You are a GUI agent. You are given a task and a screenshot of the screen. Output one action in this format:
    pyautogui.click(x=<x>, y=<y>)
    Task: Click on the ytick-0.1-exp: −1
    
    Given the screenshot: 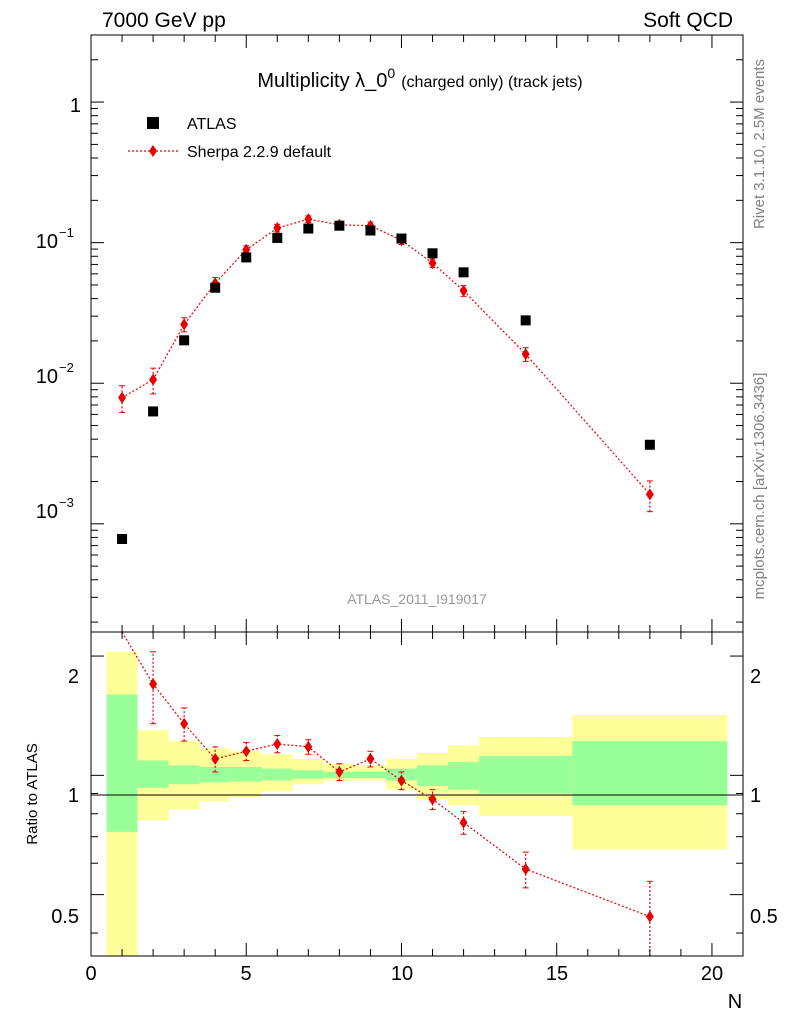 What is the action you would take?
    pyautogui.click(x=66, y=232)
    